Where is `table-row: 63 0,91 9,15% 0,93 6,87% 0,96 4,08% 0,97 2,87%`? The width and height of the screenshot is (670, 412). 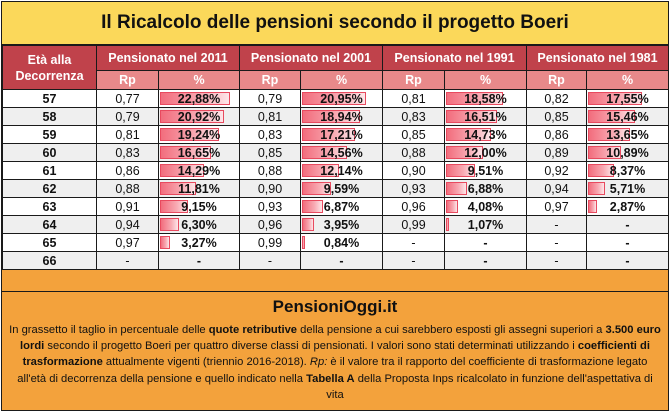
table-row: 63 0,91 9,15% 0,93 6,87% 0,96 4,08% 0,97 2,87% is located at coordinates (335, 206).